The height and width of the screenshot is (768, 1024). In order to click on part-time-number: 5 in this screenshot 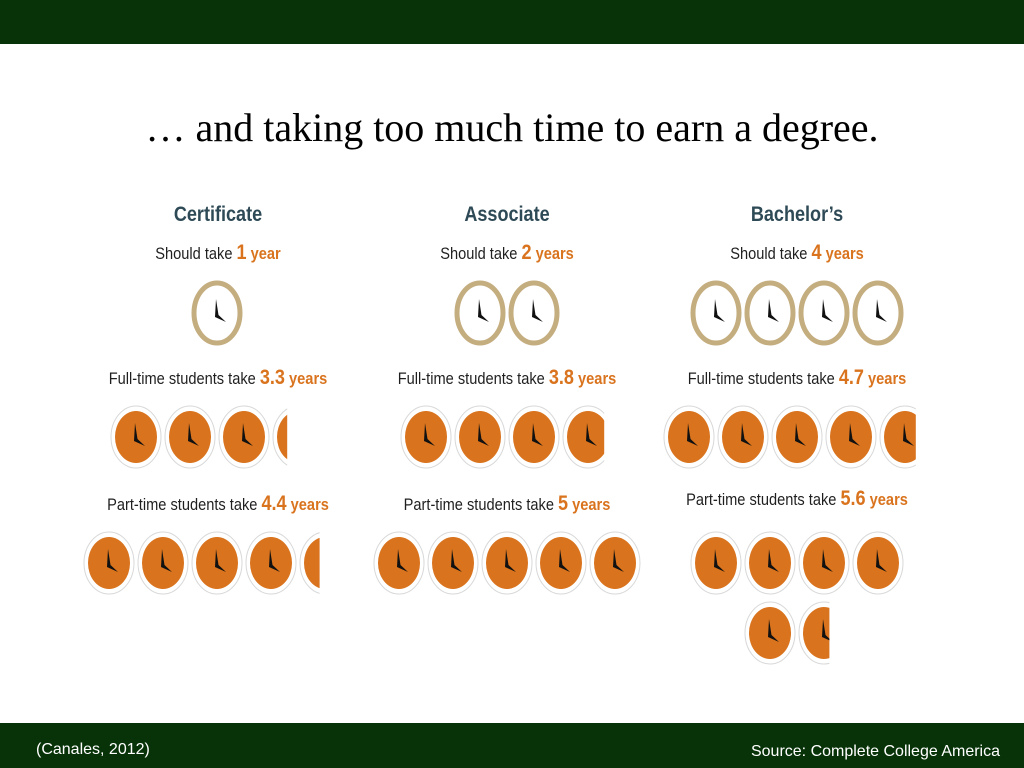, I will do `click(563, 503)`.